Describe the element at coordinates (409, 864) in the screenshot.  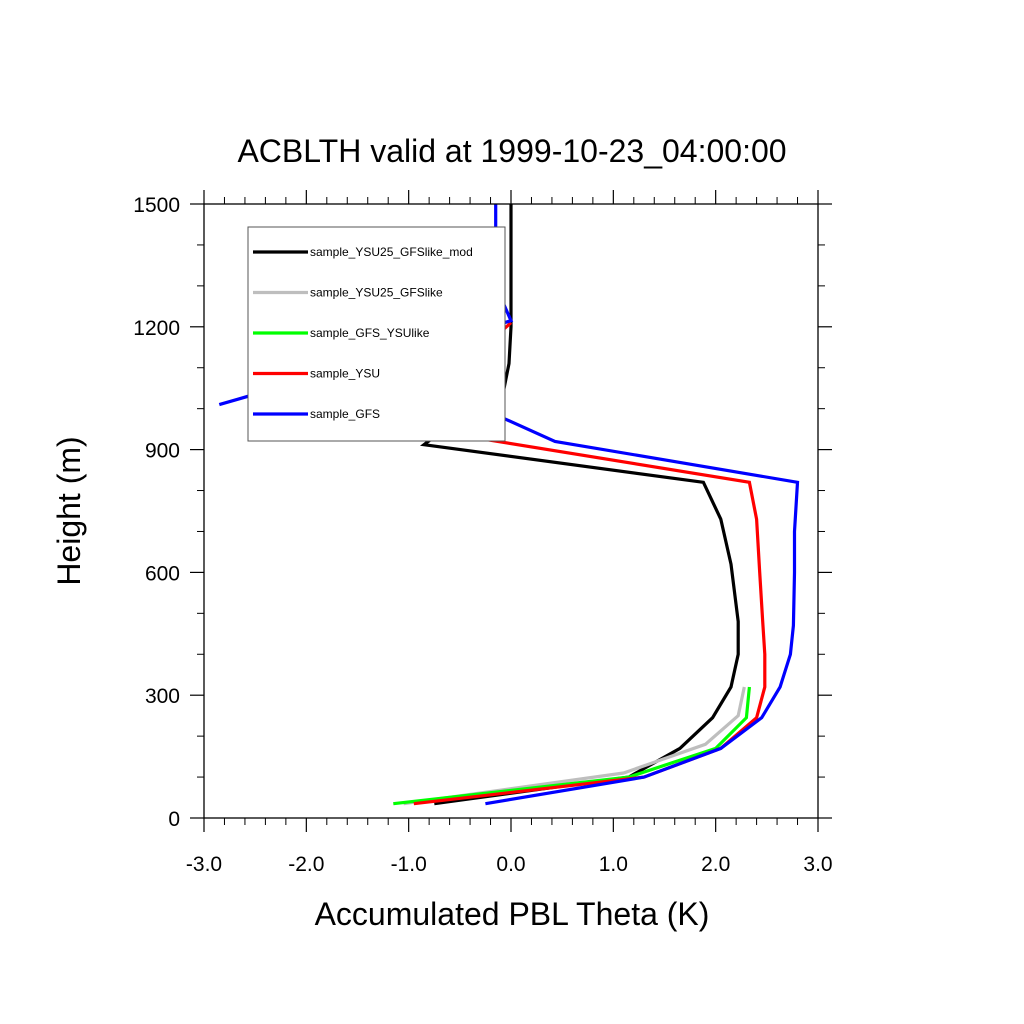
I see `x-tick-label: -1.0` at that location.